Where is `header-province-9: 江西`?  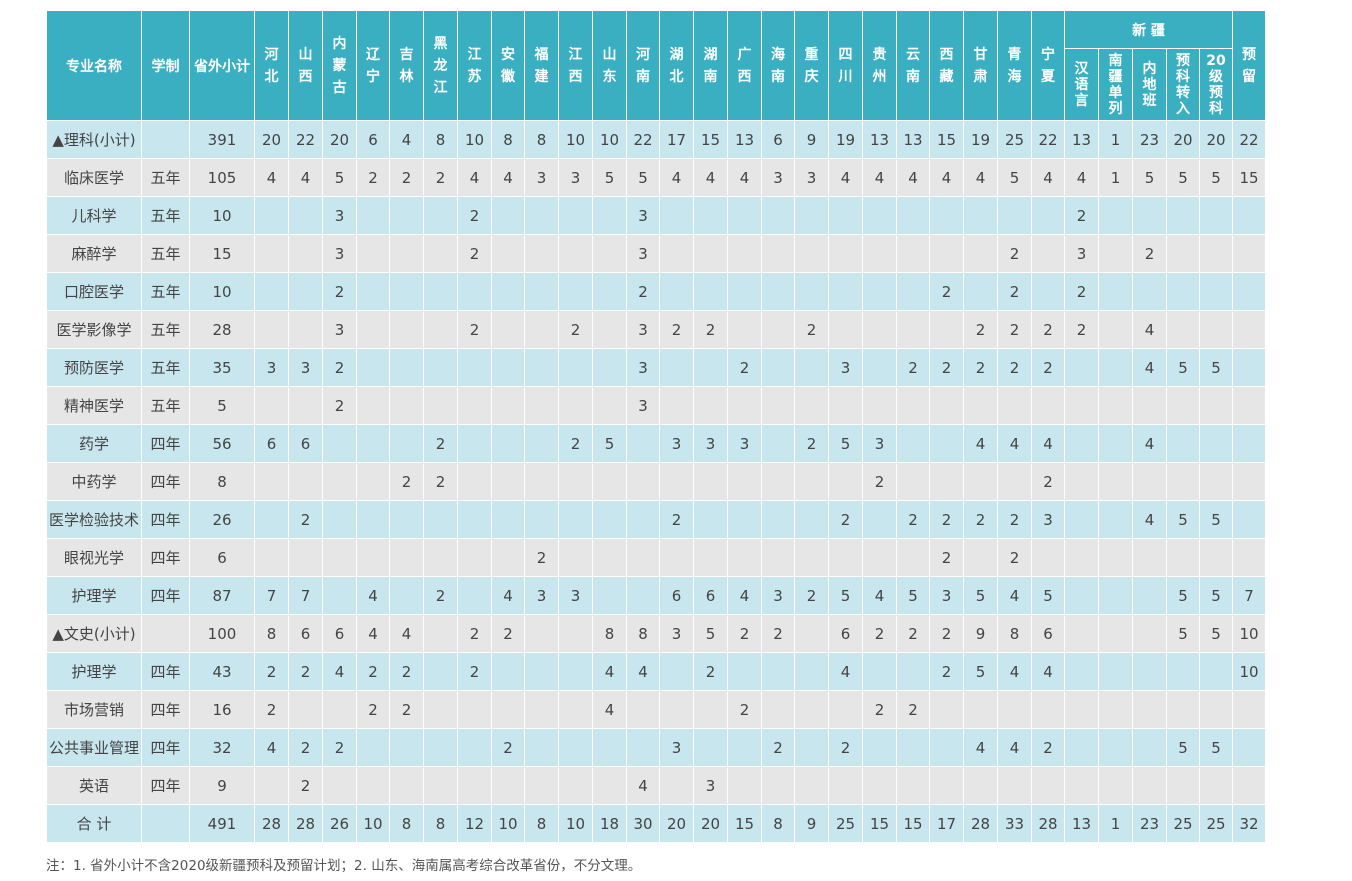
header-province-9: 江西 is located at coordinates (575, 65).